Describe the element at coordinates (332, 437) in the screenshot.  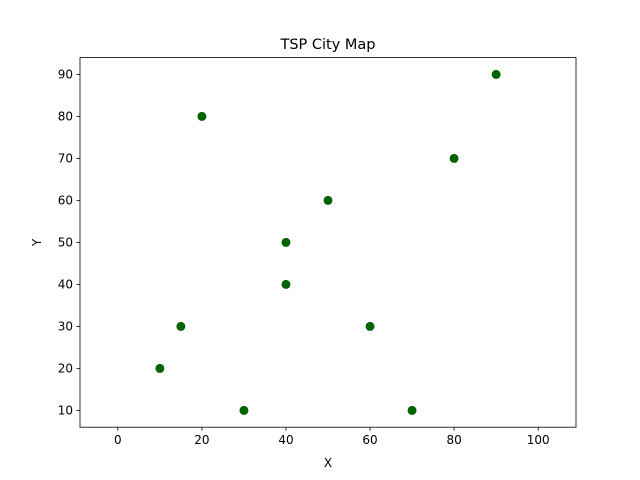
I see `x-axis: 0 20 40 60 80 100` at that location.